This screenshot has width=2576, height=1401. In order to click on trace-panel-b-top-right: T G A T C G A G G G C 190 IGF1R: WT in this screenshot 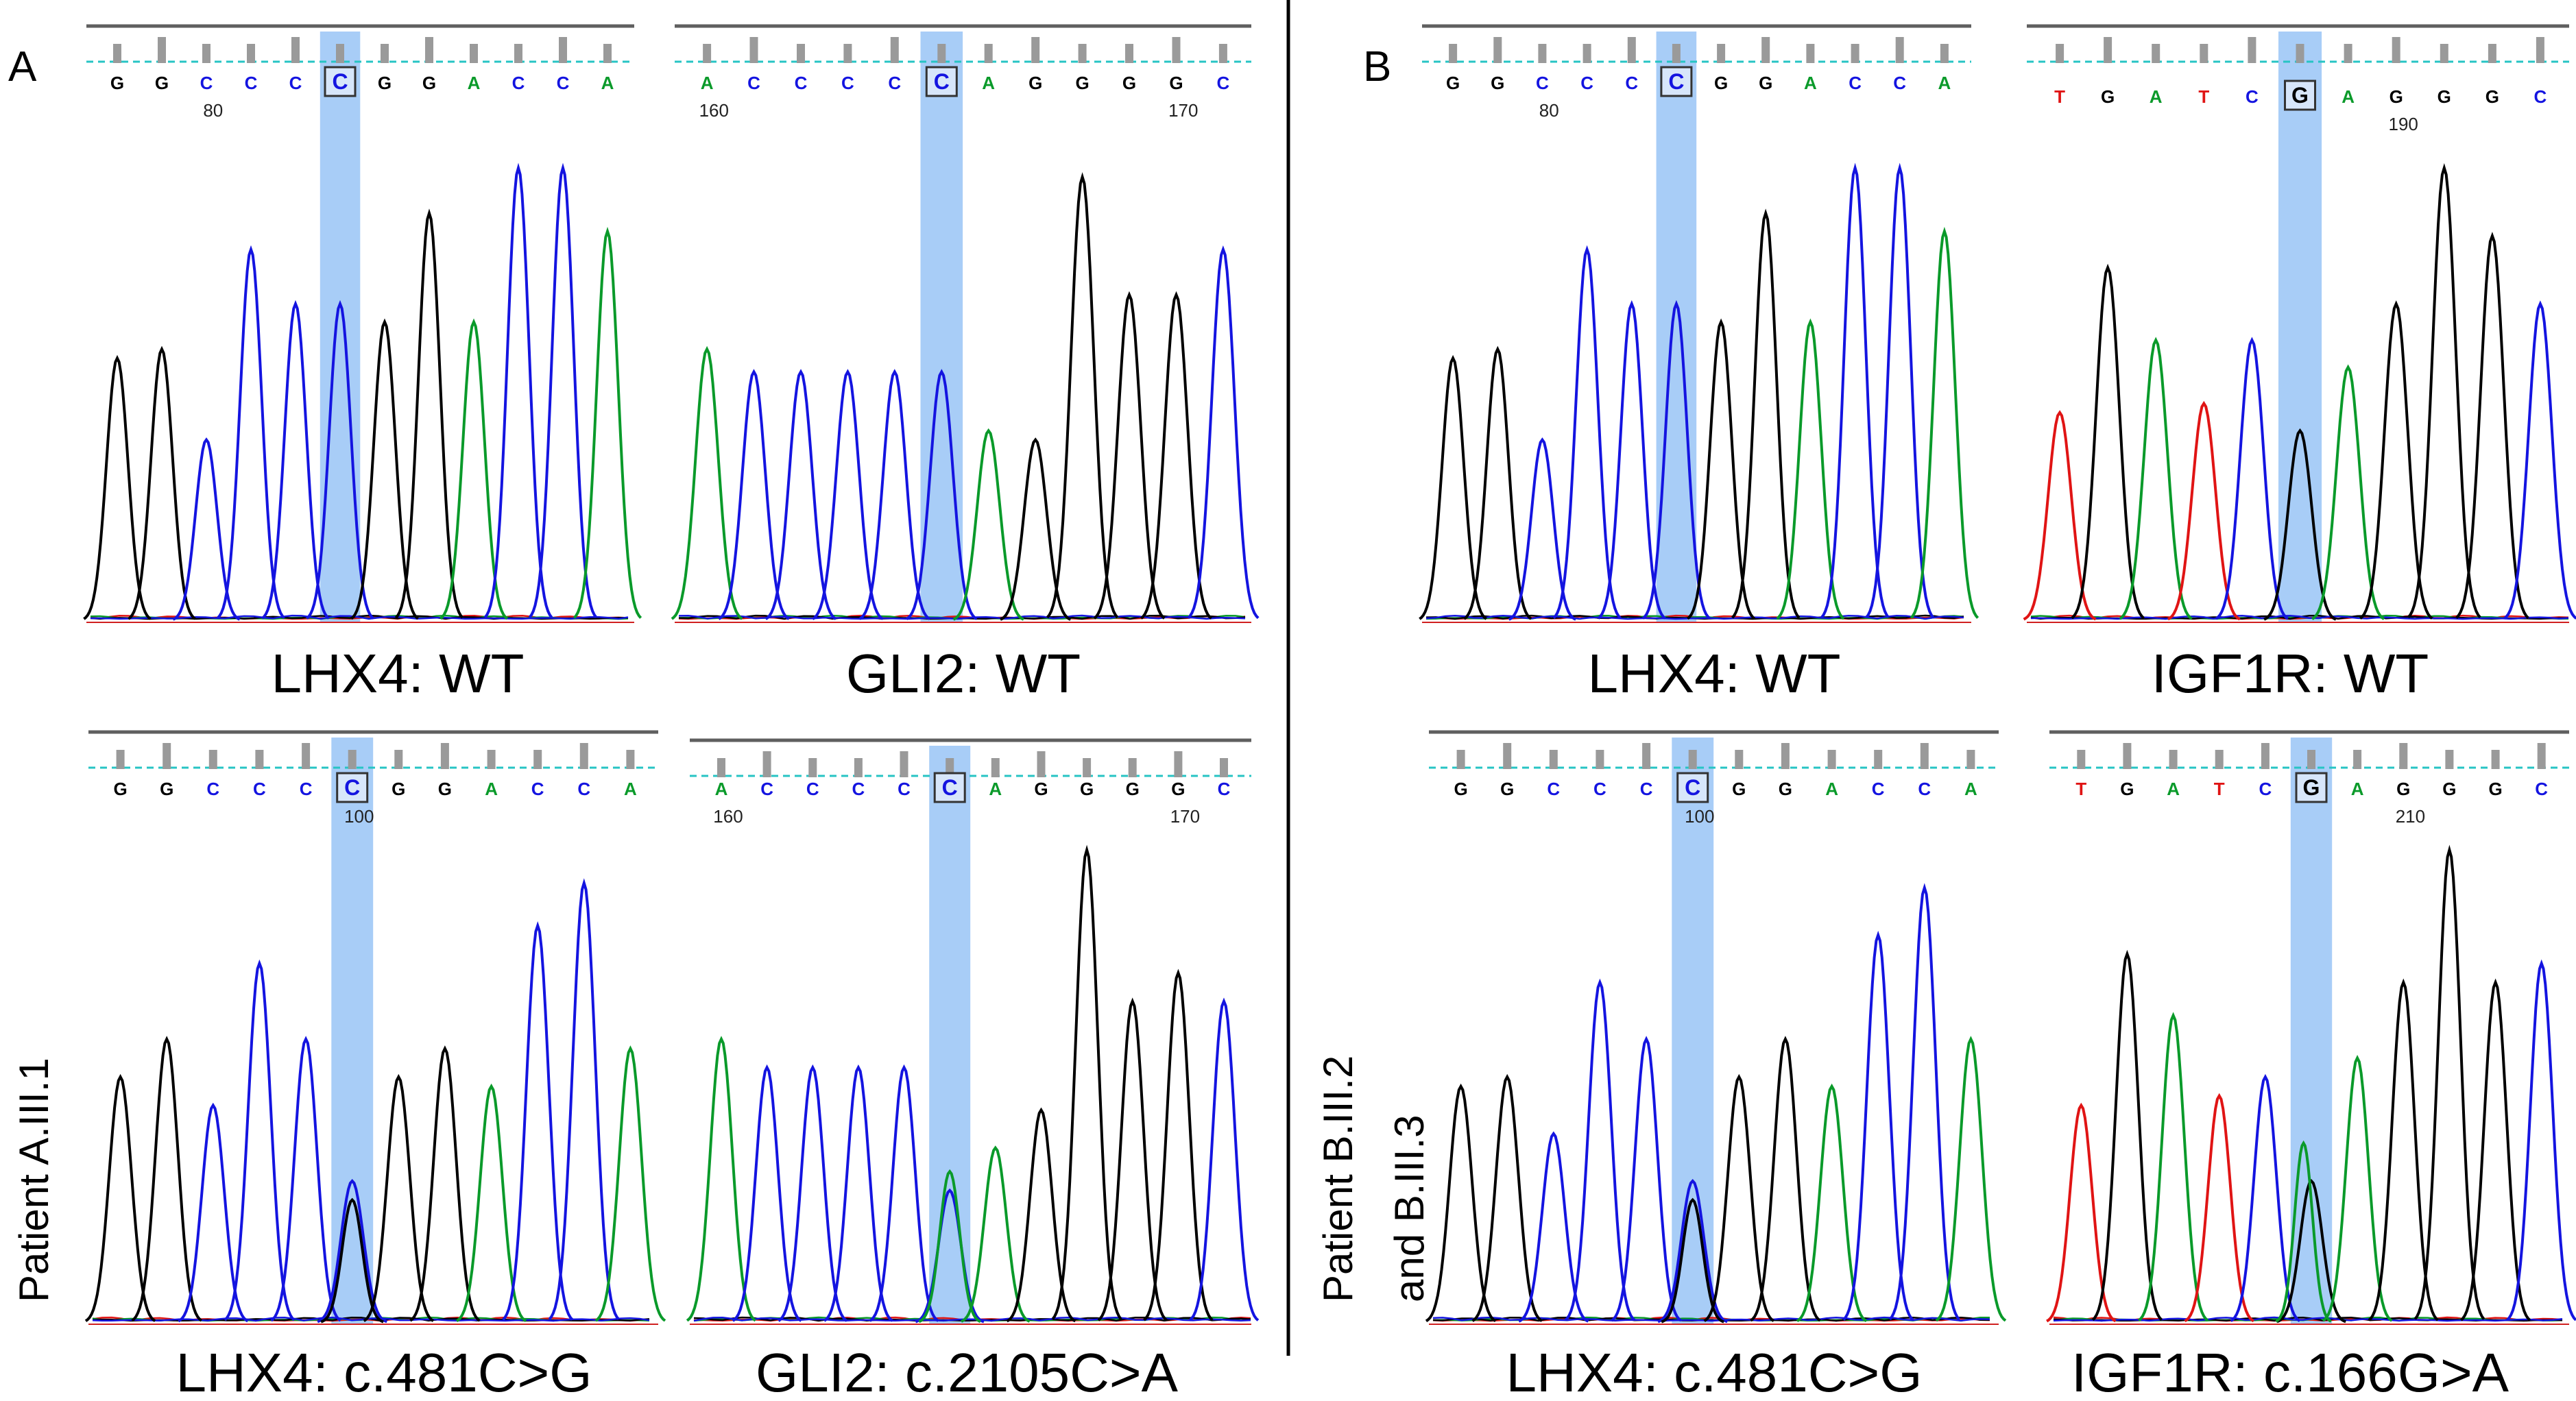, I will do `click(2300, 364)`.